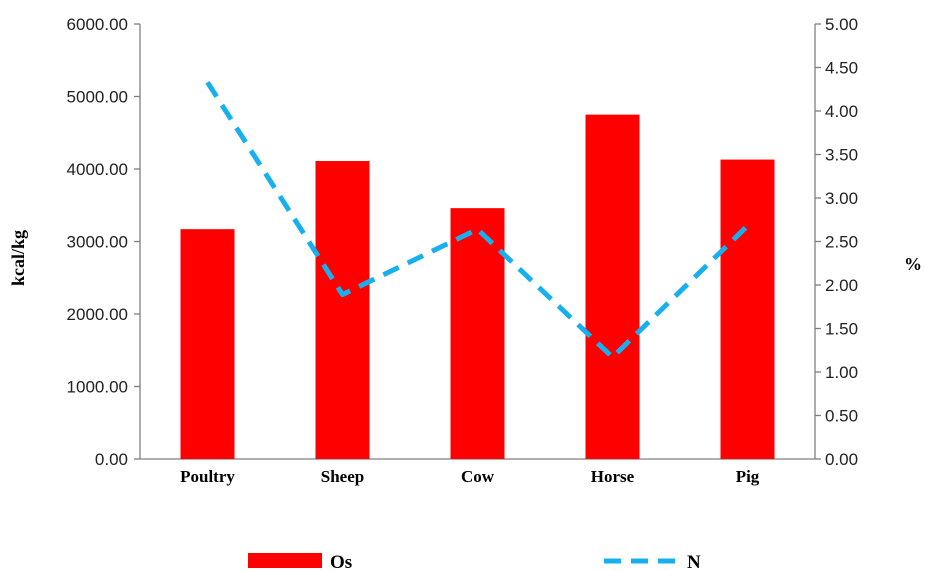 The width and height of the screenshot is (925, 571). I want to click on left-tick-label: 1000.00, so click(97, 387).